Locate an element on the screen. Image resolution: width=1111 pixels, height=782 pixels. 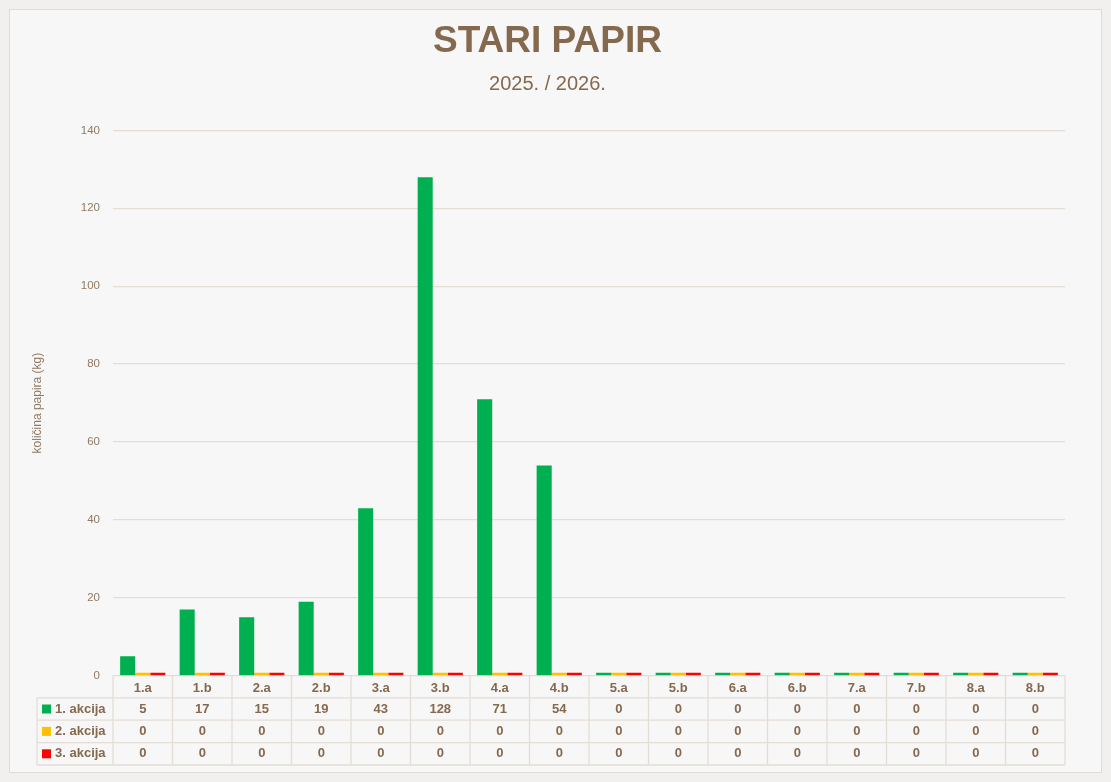
x-tick-label: 2.b is located at coordinates (321, 688).